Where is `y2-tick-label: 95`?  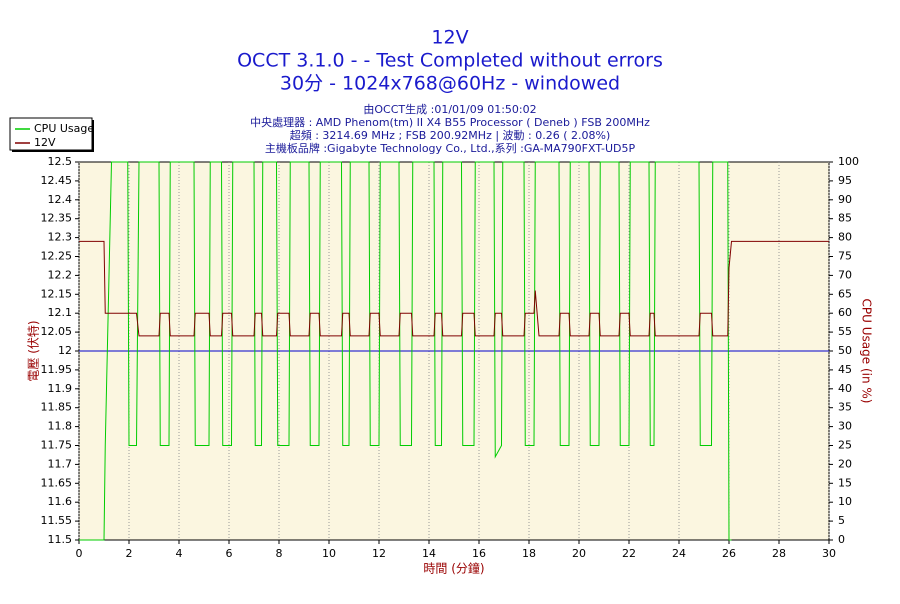
y2-tick-label: 95 is located at coordinates (845, 180).